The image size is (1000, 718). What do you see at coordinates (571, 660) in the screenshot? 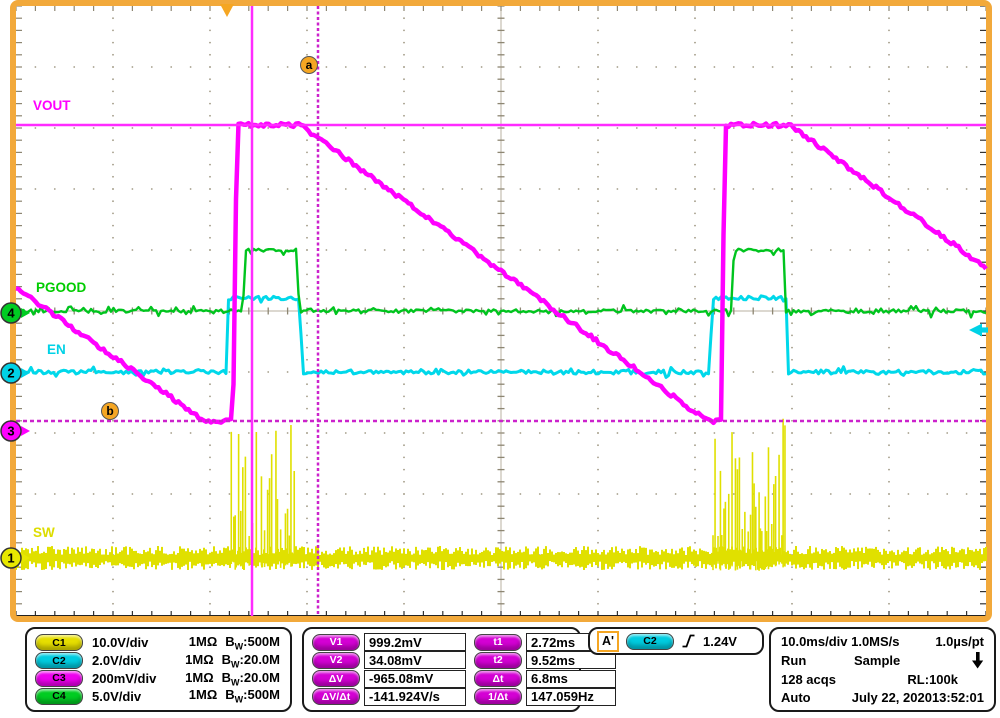
I see `cursor-t2-value: 9.52ms` at bounding box center [571, 660].